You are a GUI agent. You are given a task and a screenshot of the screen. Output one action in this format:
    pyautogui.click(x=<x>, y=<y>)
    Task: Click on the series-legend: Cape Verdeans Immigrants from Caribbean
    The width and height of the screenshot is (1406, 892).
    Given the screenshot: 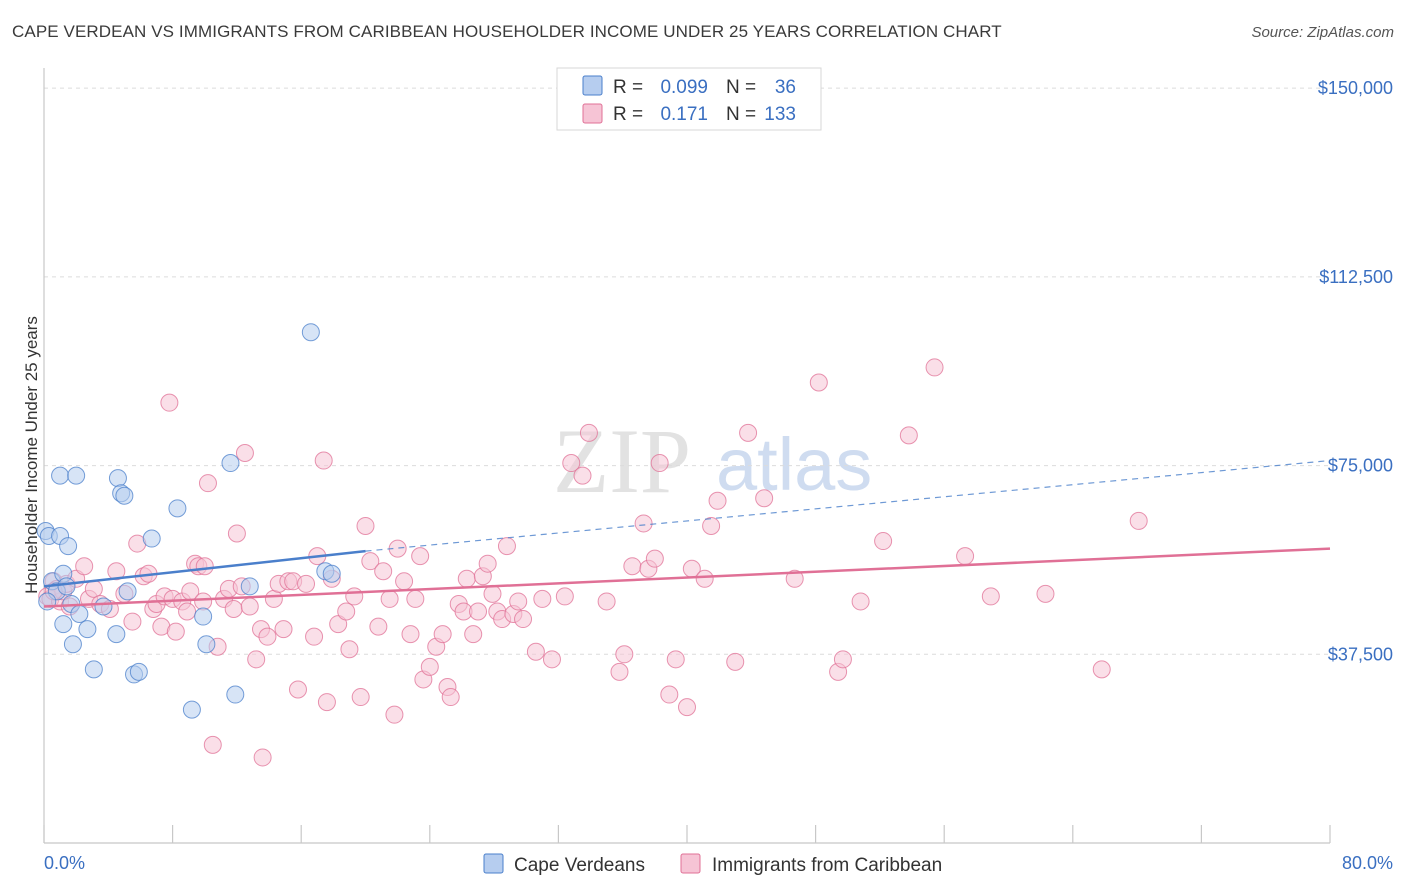 What is the action you would take?
    pyautogui.click(x=712, y=864)
    